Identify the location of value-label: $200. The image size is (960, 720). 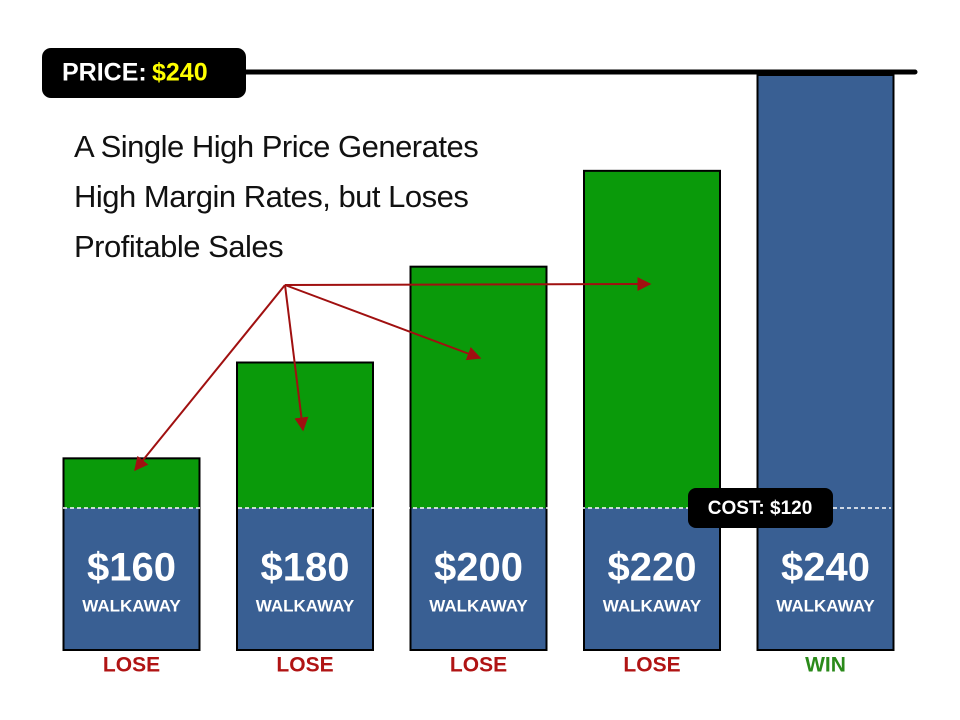
(478, 568).